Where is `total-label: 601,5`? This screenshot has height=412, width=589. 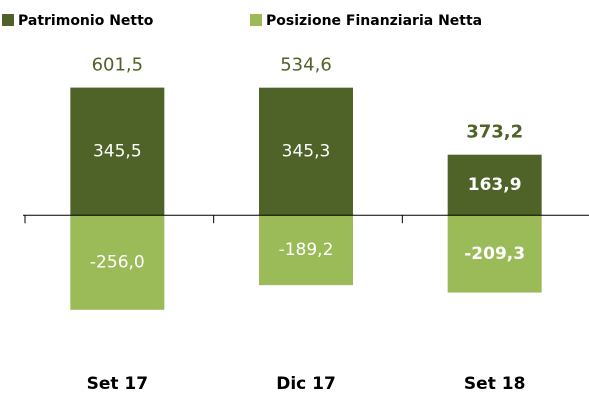
total-label: 601,5 is located at coordinates (118, 65).